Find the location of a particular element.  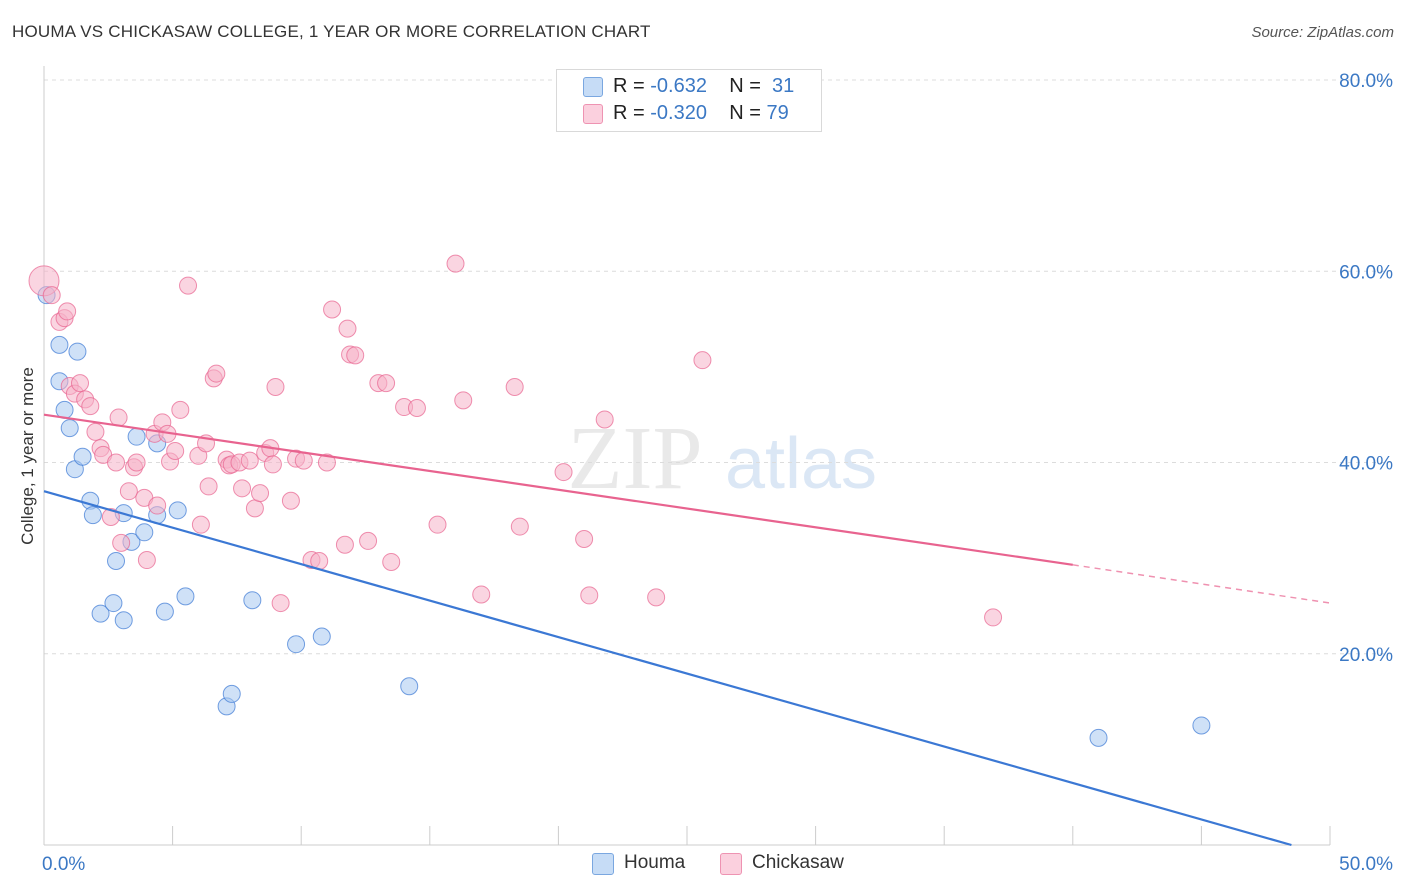

legend-r-value: -0.320 is located at coordinates (678, 113).